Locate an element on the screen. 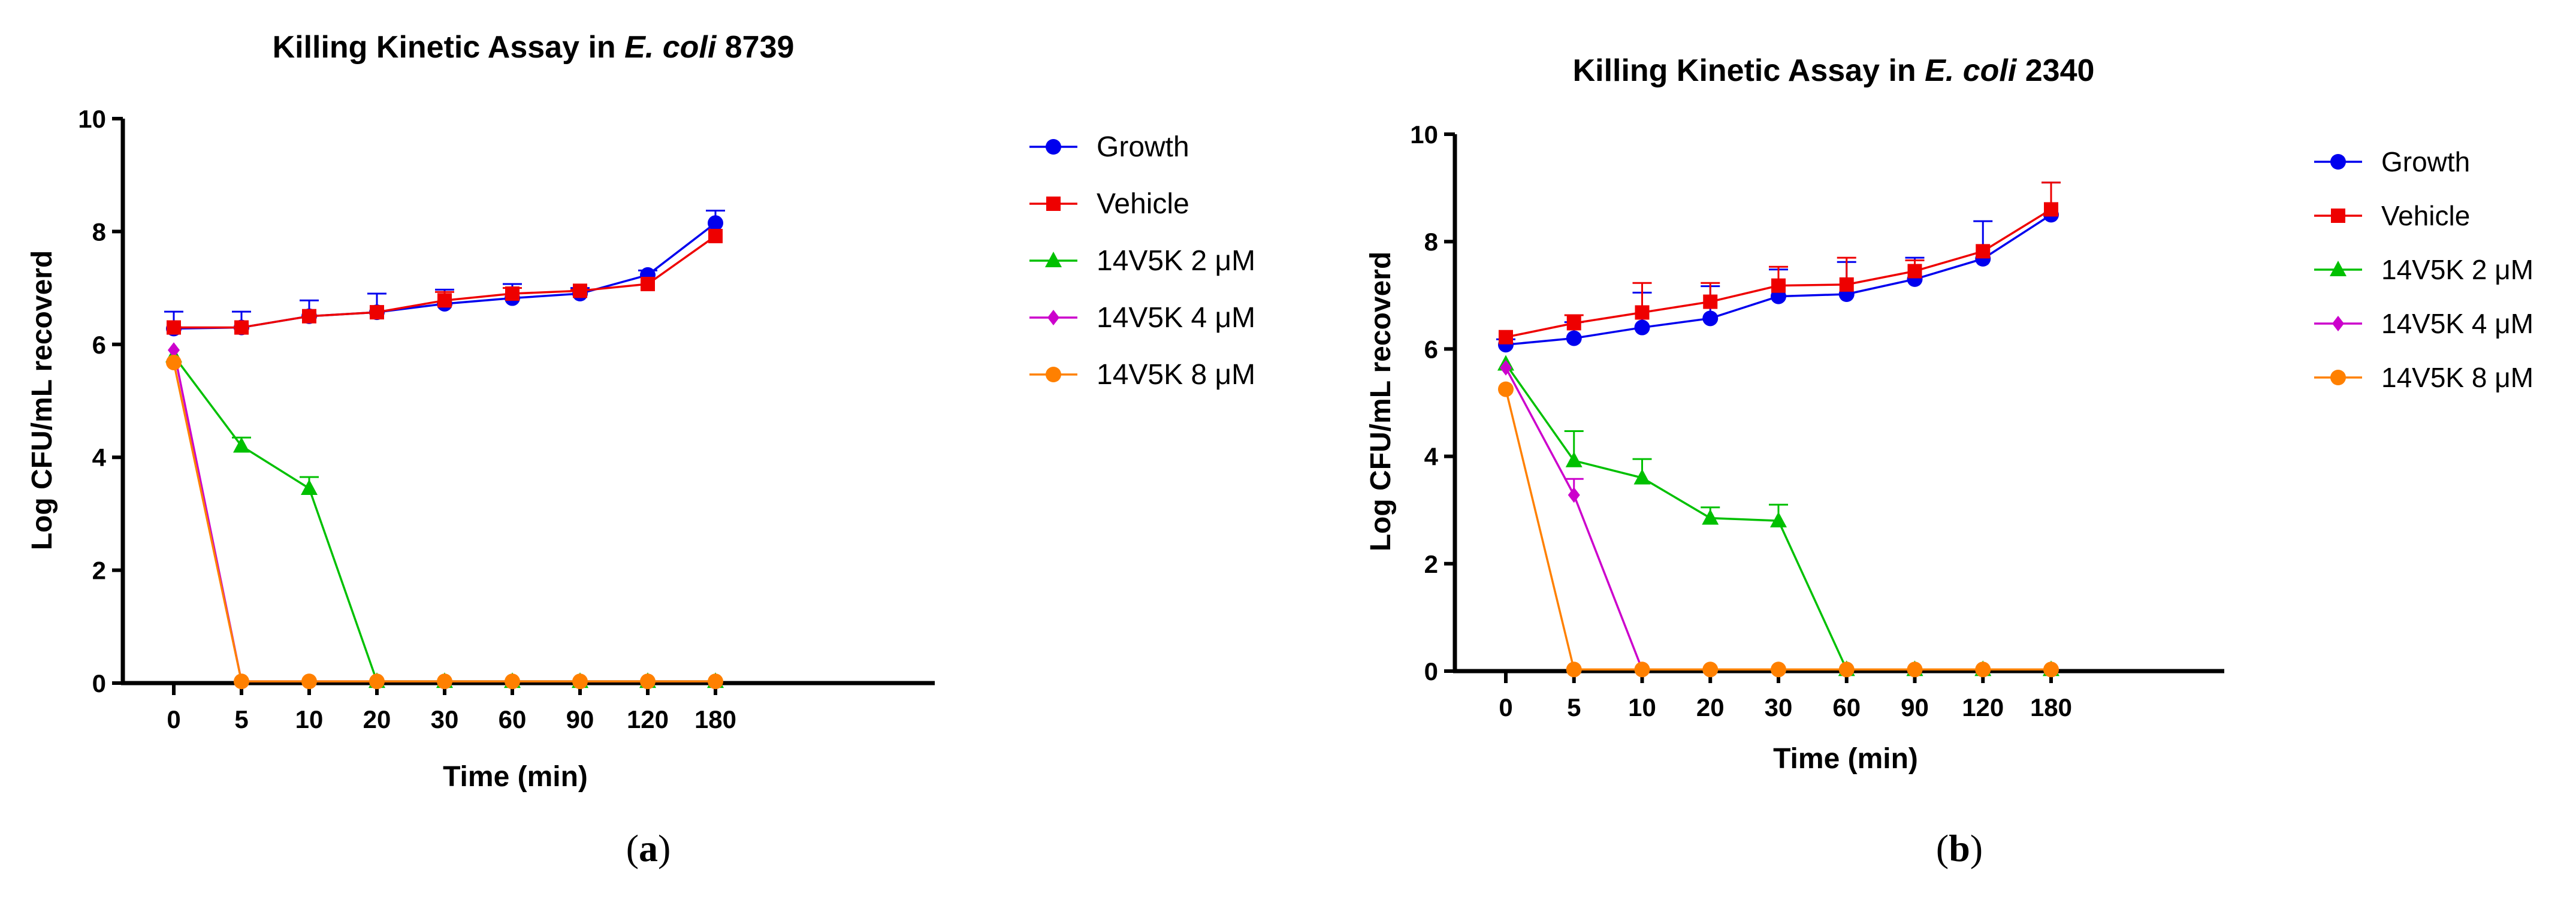  legend-item: Vehicle is located at coordinates (2392, 215).